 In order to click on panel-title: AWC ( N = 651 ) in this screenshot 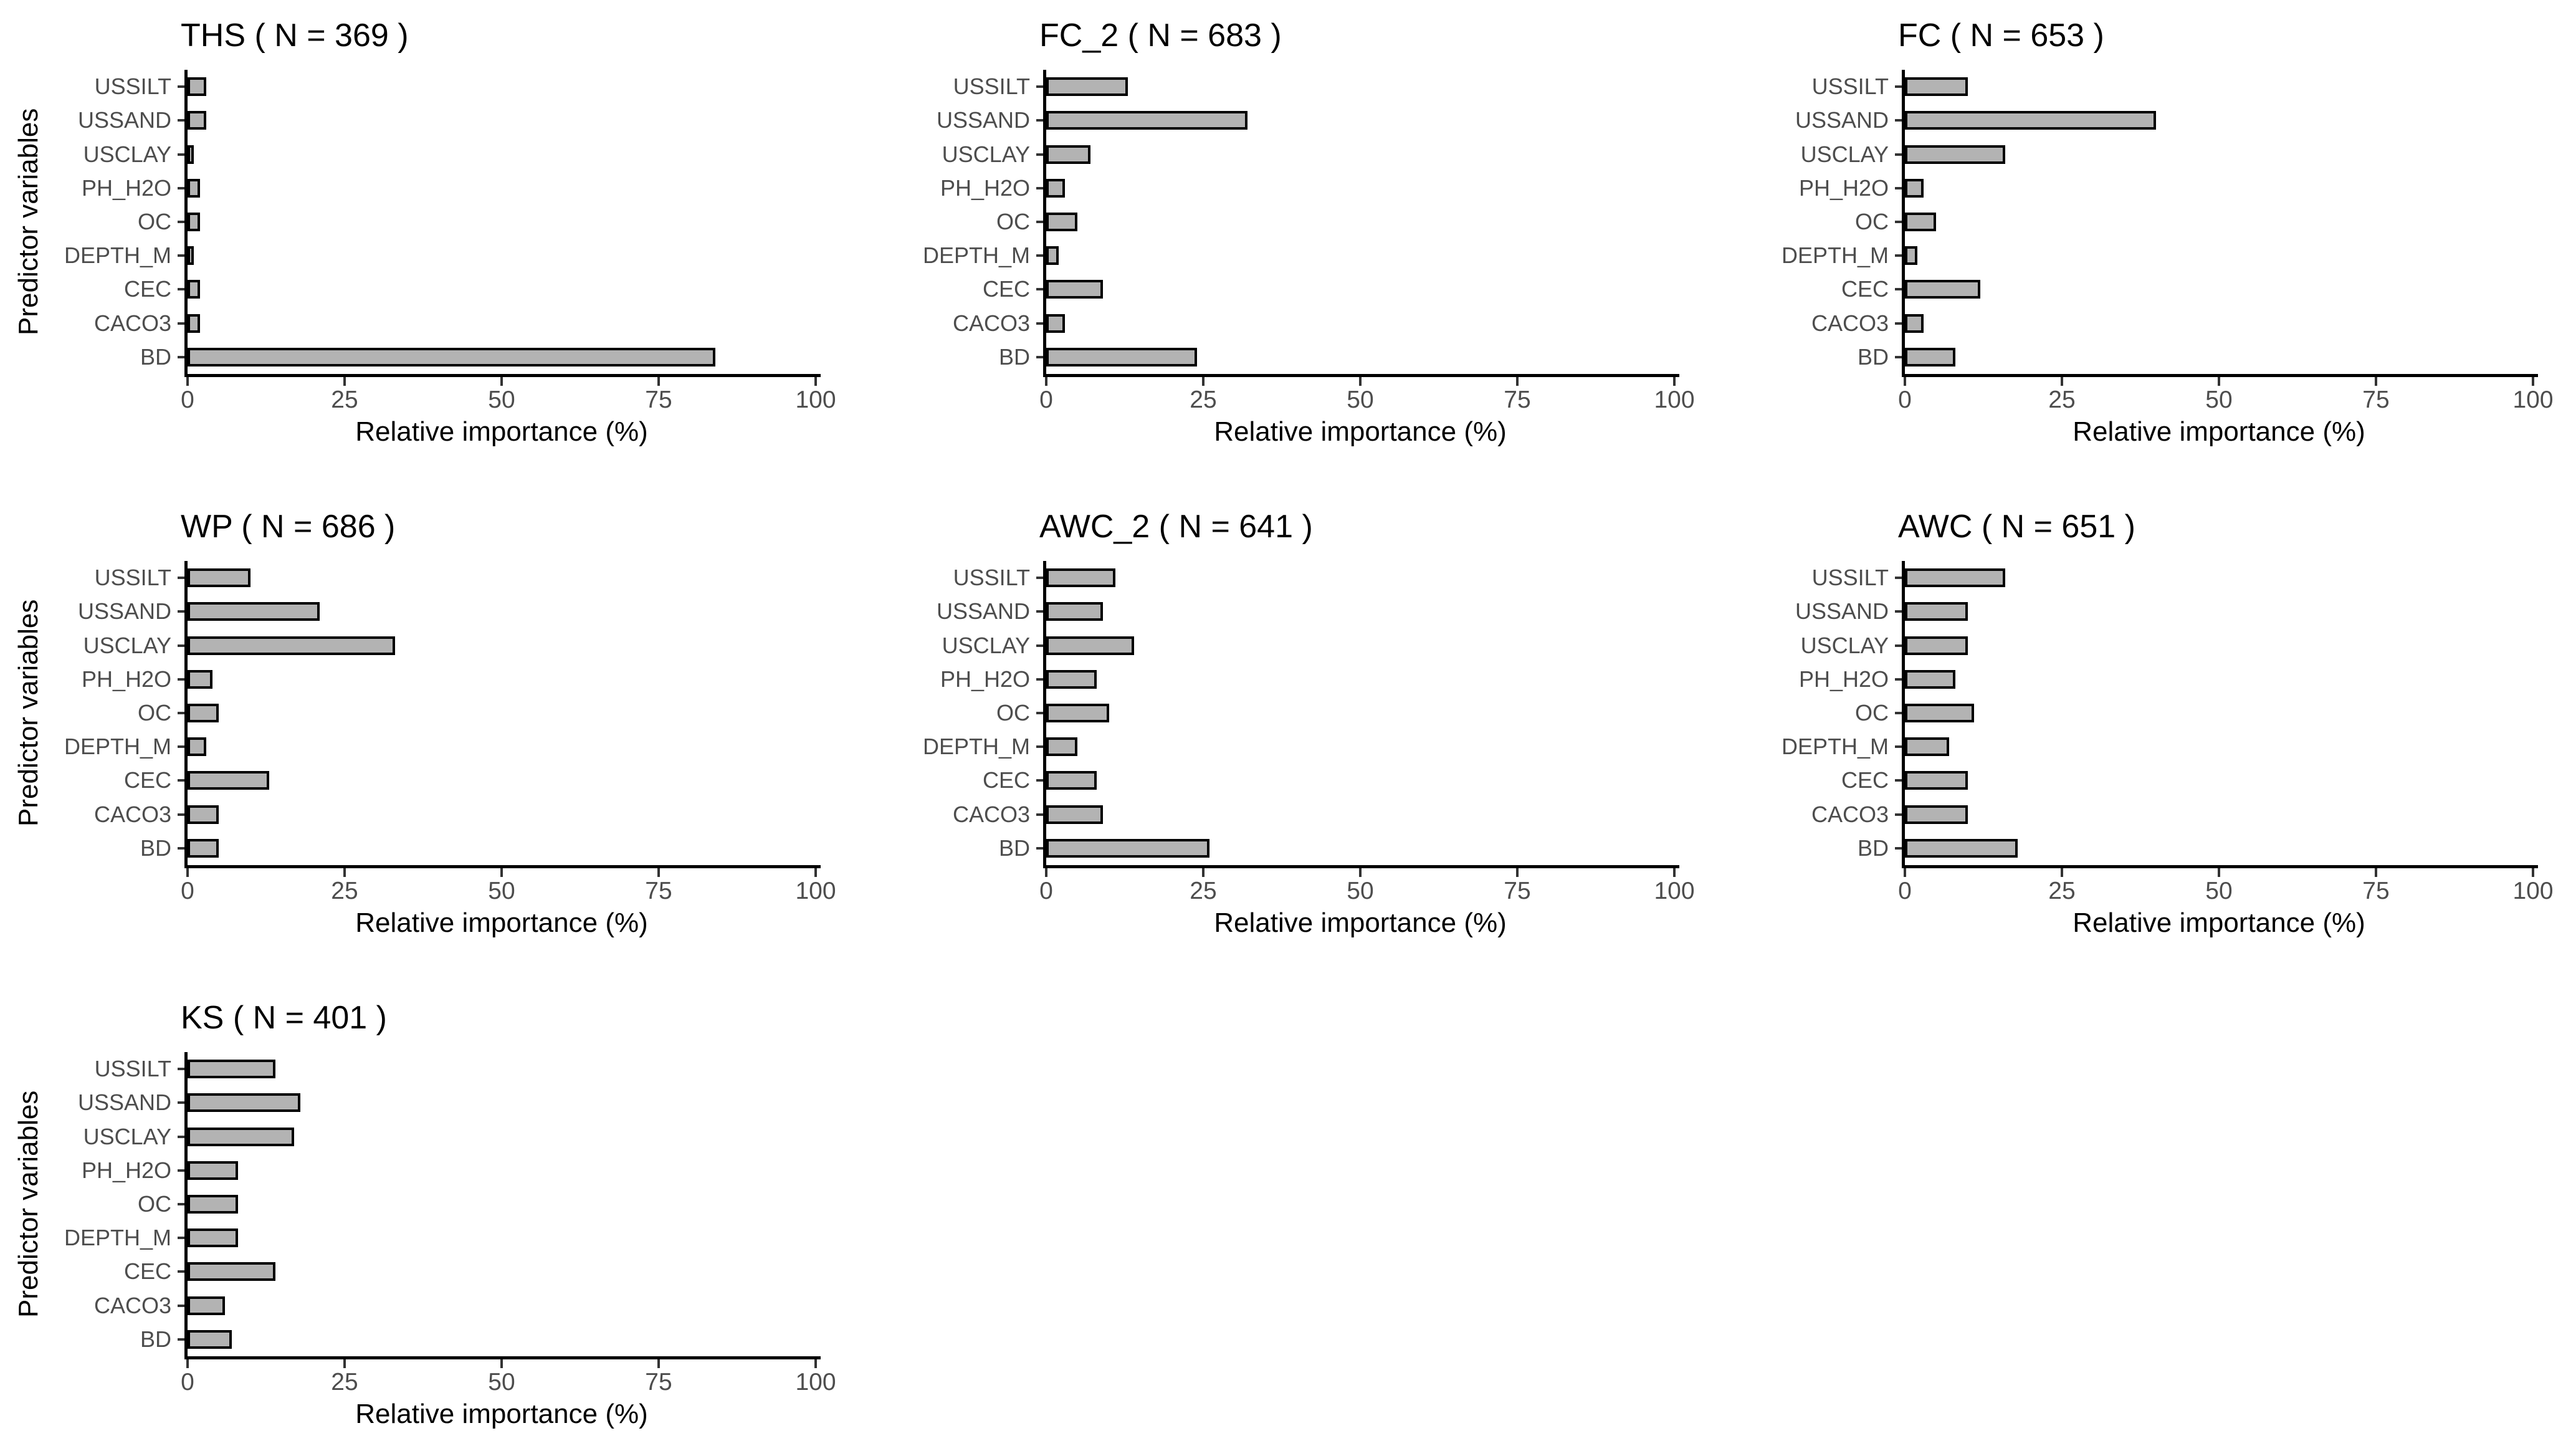, I will do `click(2017, 527)`.